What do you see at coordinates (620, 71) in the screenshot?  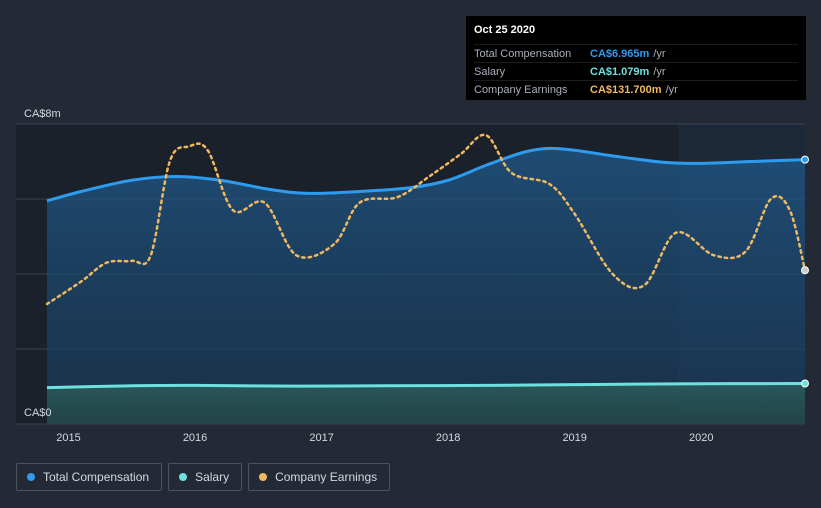 I see `tooltip-value: CA$1.079m` at bounding box center [620, 71].